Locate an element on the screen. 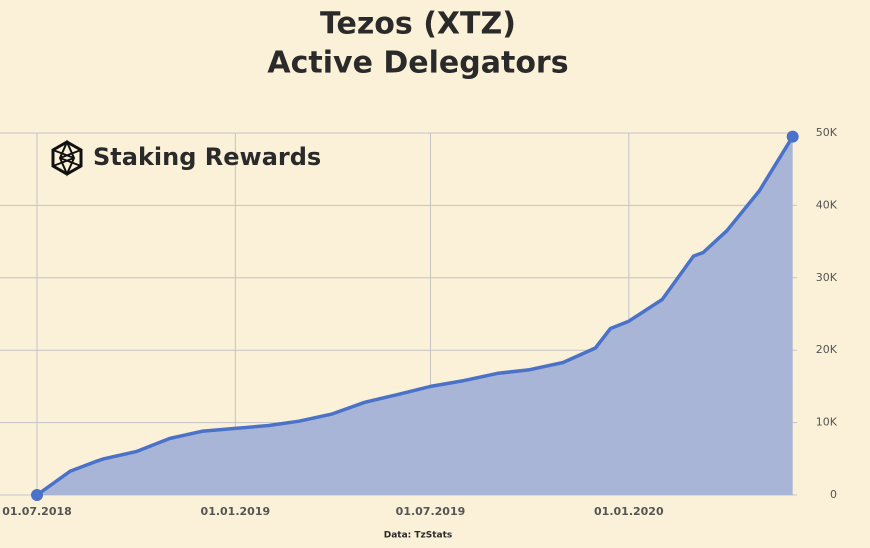 This screenshot has width=870, height=548. x-tick-label: 01.07.2018 is located at coordinates (37, 511).